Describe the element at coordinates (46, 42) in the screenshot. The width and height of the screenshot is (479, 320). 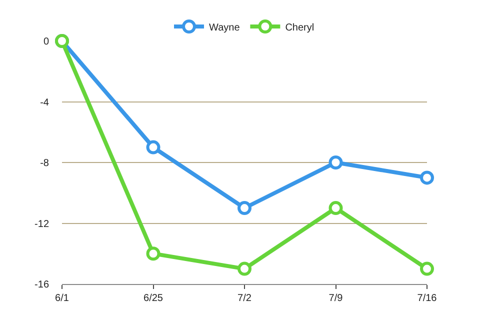
I see `y-tick-label: 0` at that location.